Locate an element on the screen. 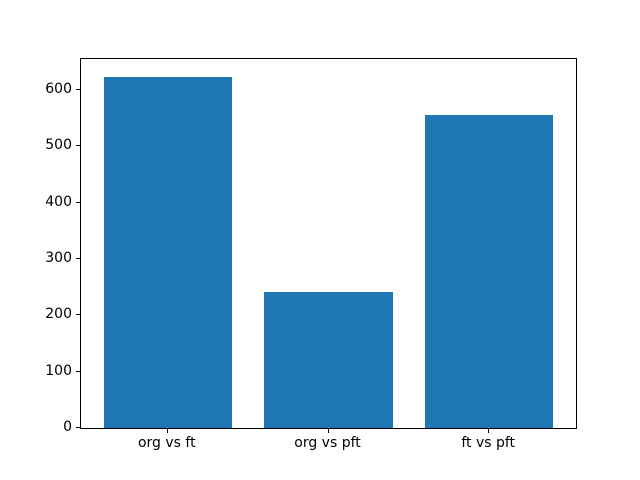  x-tick-label: ft vs pft is located at coordinates (488, 443).